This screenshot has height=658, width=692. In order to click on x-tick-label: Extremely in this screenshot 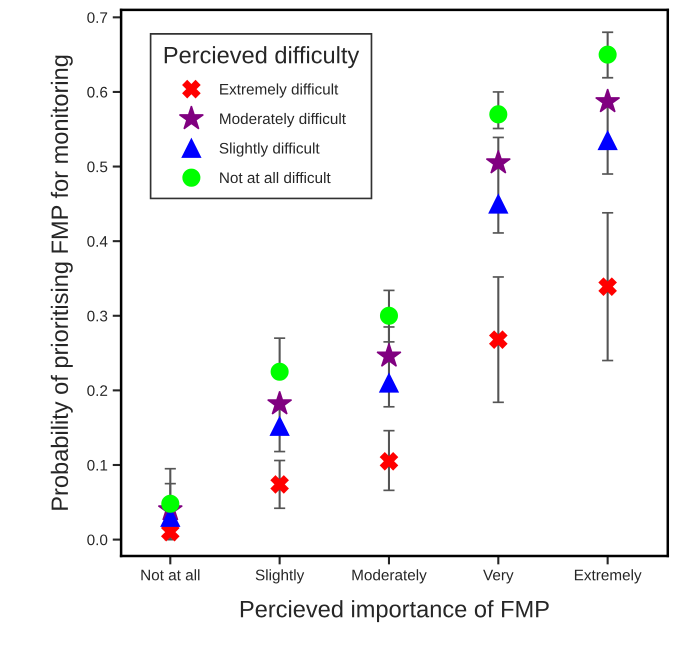, I will do `click(608, 576)`.